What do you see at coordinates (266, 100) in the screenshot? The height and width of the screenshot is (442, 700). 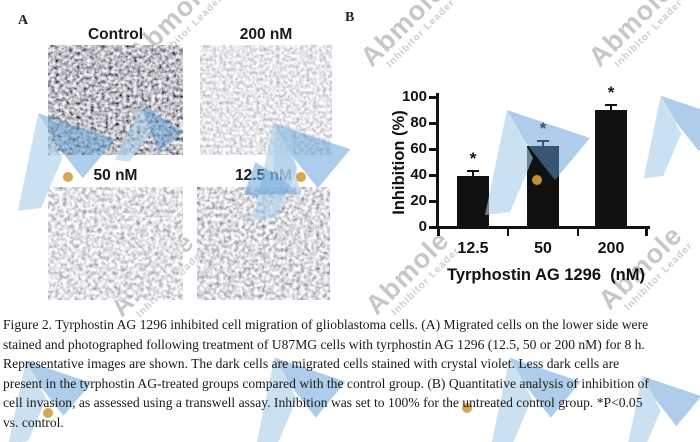 I see `micrograph-image-200nm` at bounding box center [266, 100].